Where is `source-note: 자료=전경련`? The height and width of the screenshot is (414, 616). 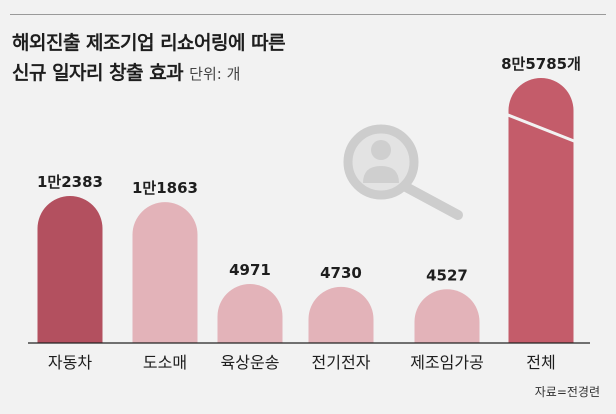 source-note: 자료=전경련 is located at coordinates (567, 392).